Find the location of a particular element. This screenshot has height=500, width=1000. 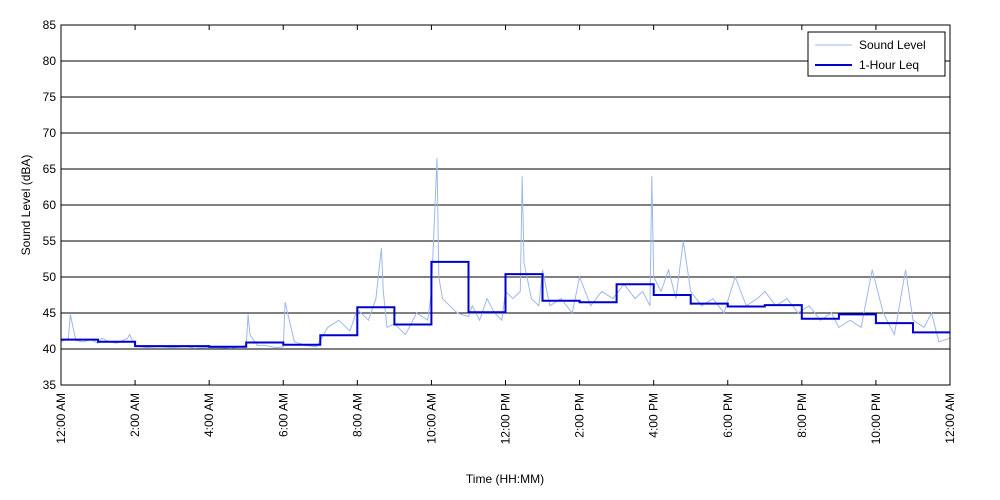

xtick-label-8: 4:00 PM is located at coordinates (654, 415).